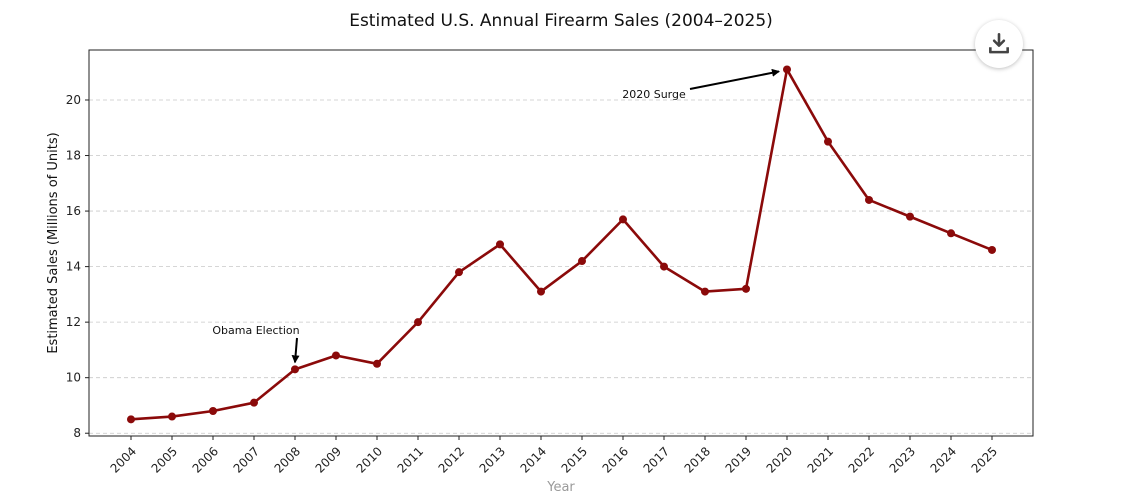 The width and height of the screenshot is (1125, 504). Describe the element at coordinates (869, 199) in the screenshot. I see `data-point-2022` at that location.